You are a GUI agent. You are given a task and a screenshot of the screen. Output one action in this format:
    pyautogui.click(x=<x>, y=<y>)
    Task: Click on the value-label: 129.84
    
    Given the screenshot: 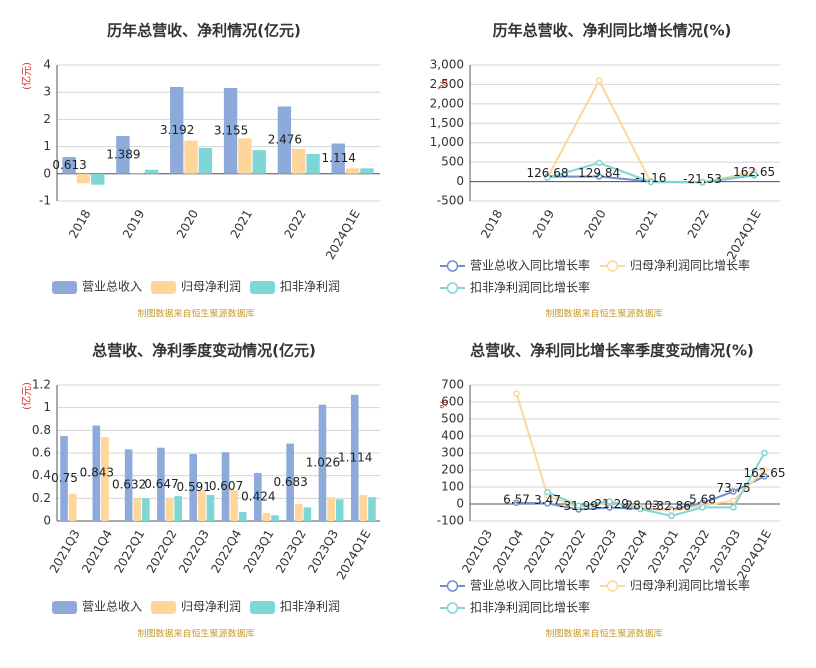 What is the action you would take?
    pyautogui.click(x=599, y=173)
    